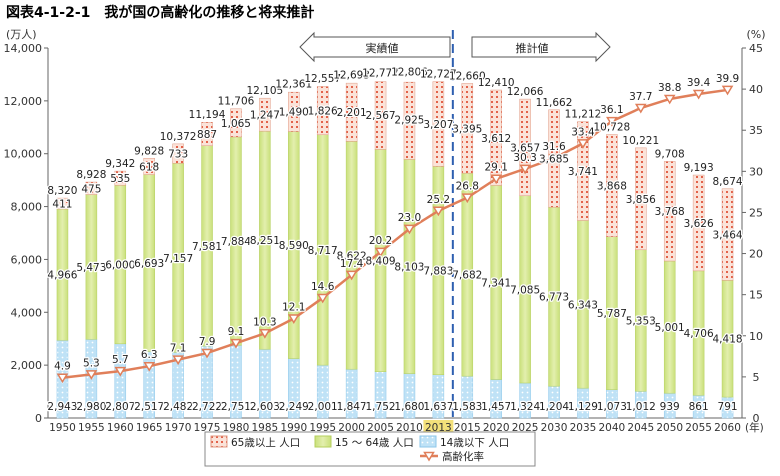 This screenshot has height=476, width=780. I want to click on child-value-label: 1,204, so click(554, 407).